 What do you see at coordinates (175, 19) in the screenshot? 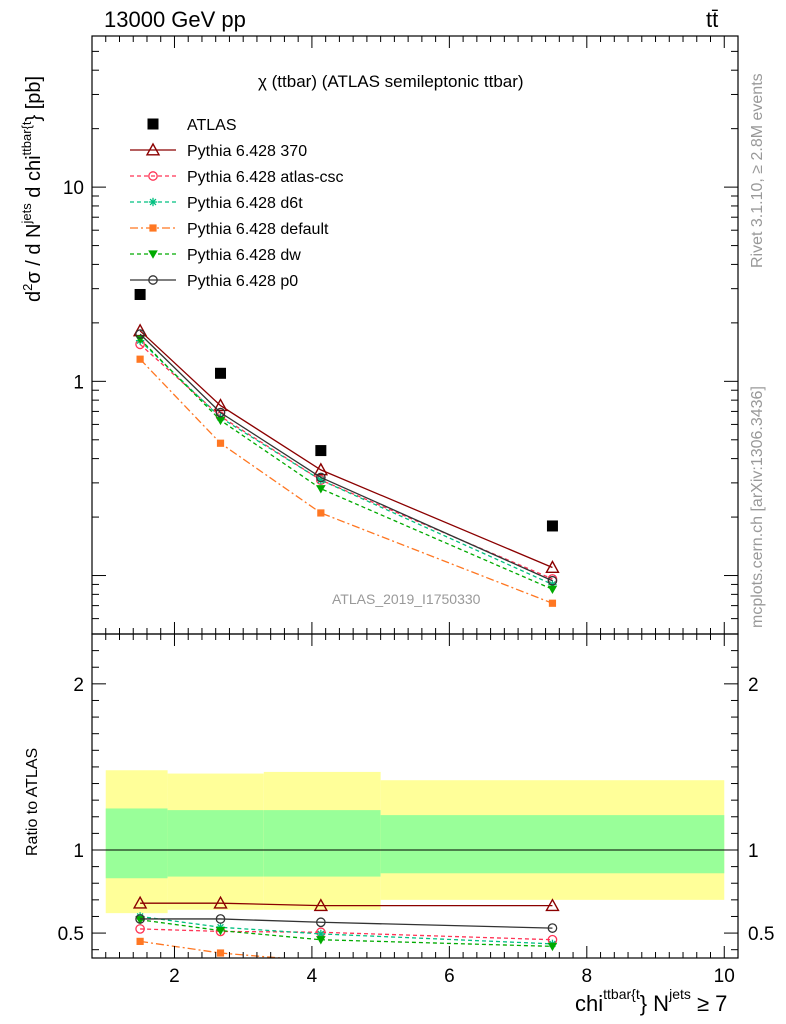
I see `header-collision-label: 13000 GeV pp` at bounding box center [175, 19].